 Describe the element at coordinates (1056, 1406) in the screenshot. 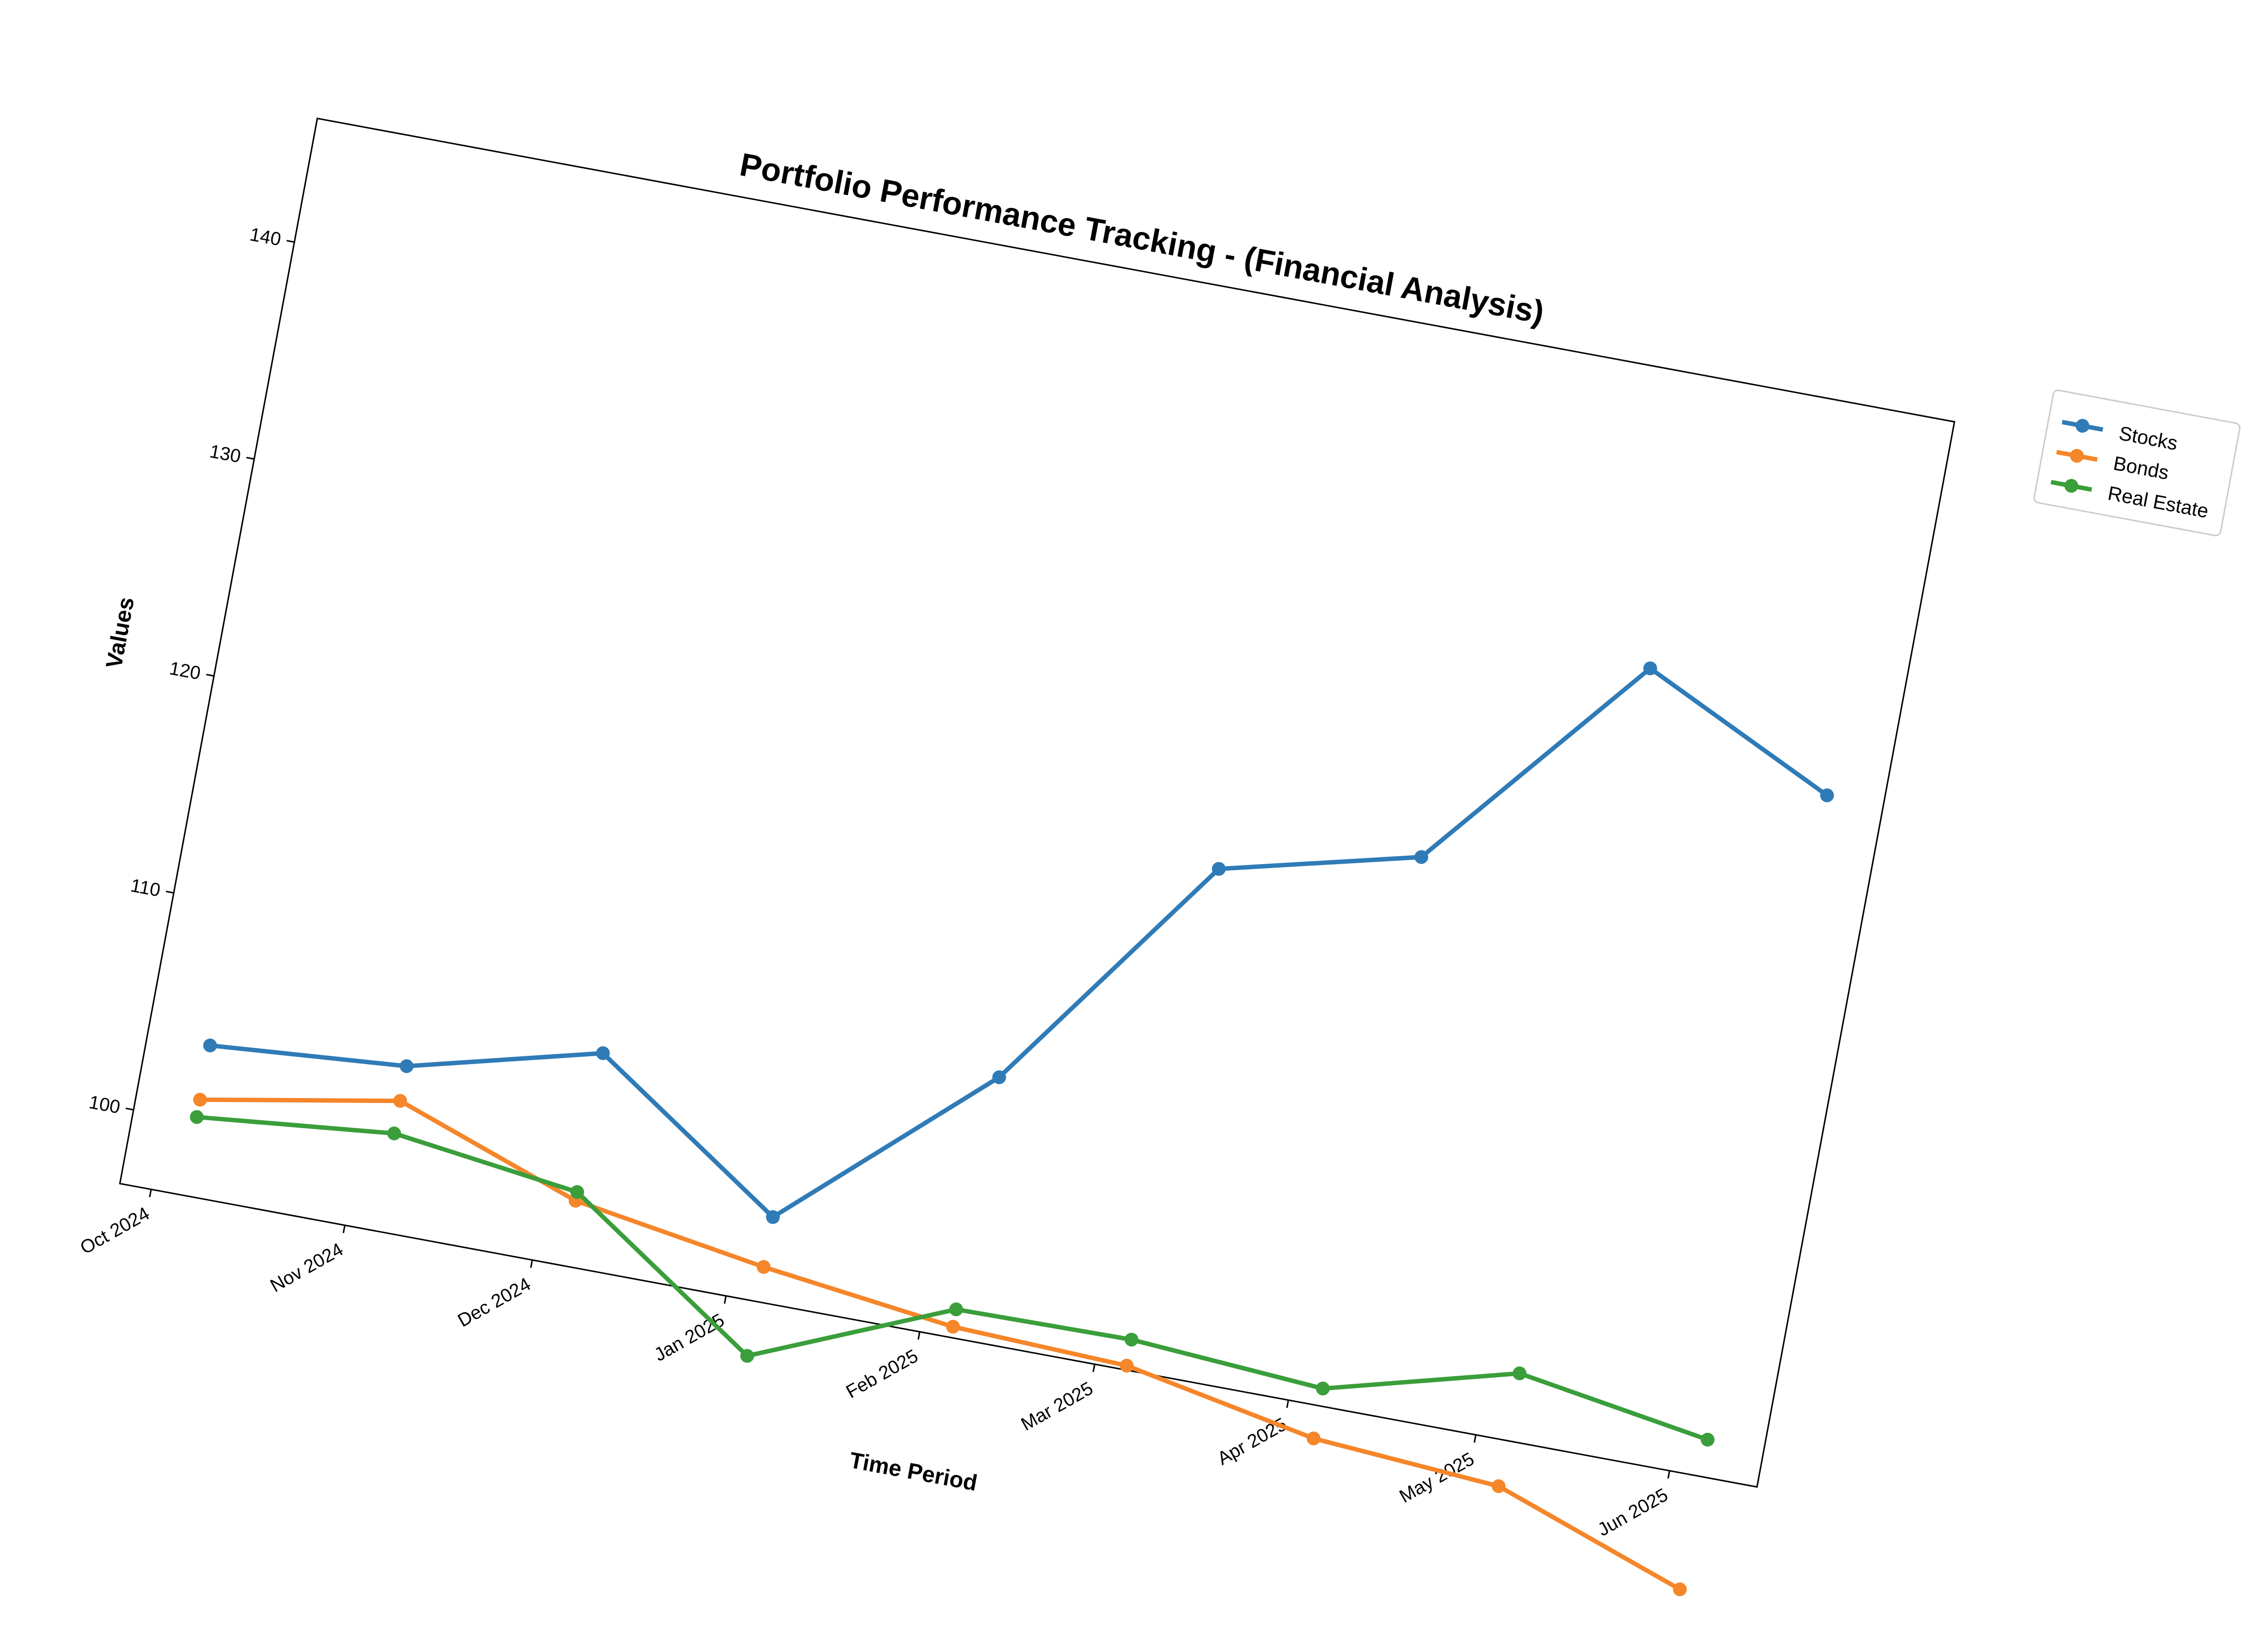

I see `x-tick-label: Mar 2025` at that location.